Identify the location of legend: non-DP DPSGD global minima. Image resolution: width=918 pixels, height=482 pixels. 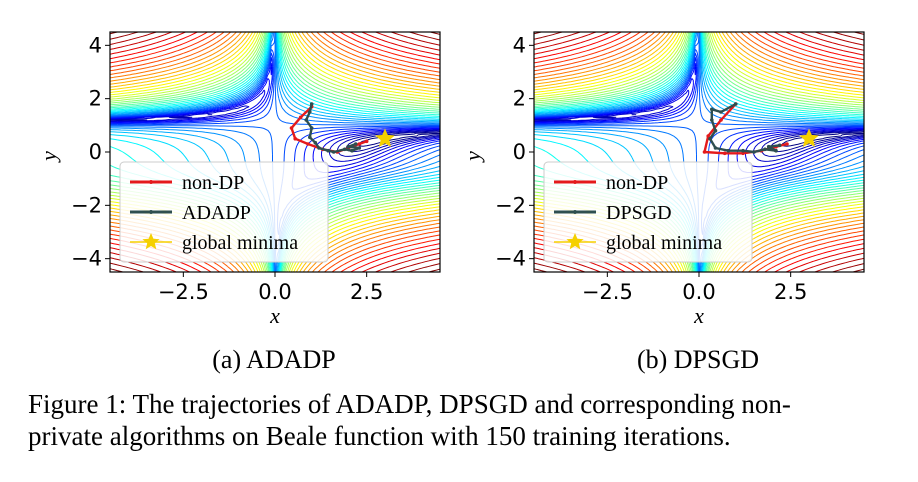
(648, 212).